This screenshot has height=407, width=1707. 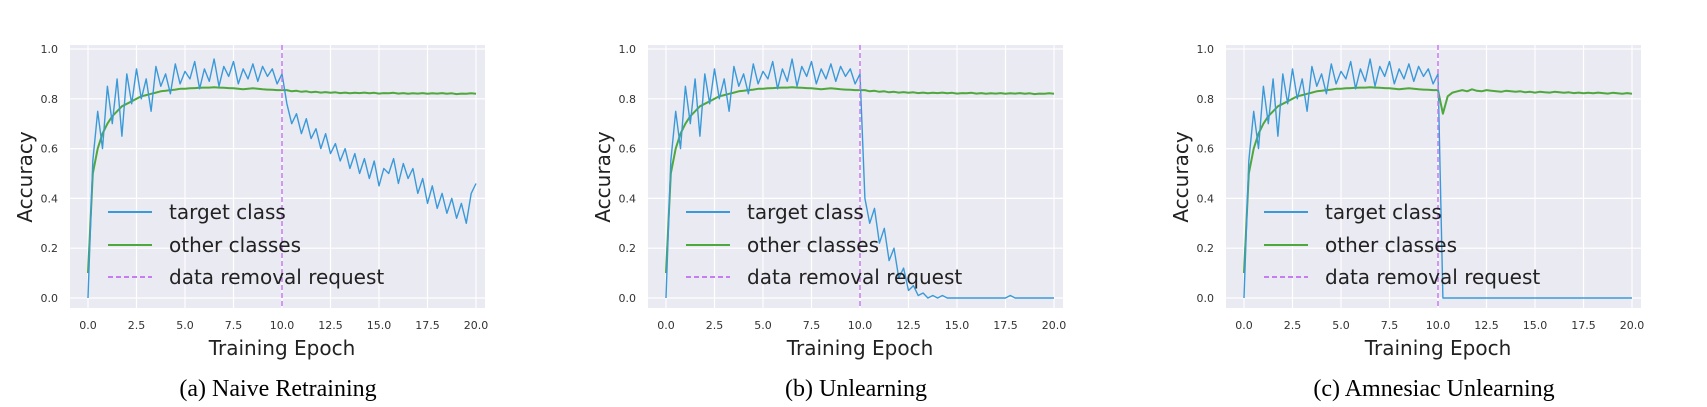 I want to click on subfigure-caption: (a) Naive Retraining, so click(x=277, y=389).